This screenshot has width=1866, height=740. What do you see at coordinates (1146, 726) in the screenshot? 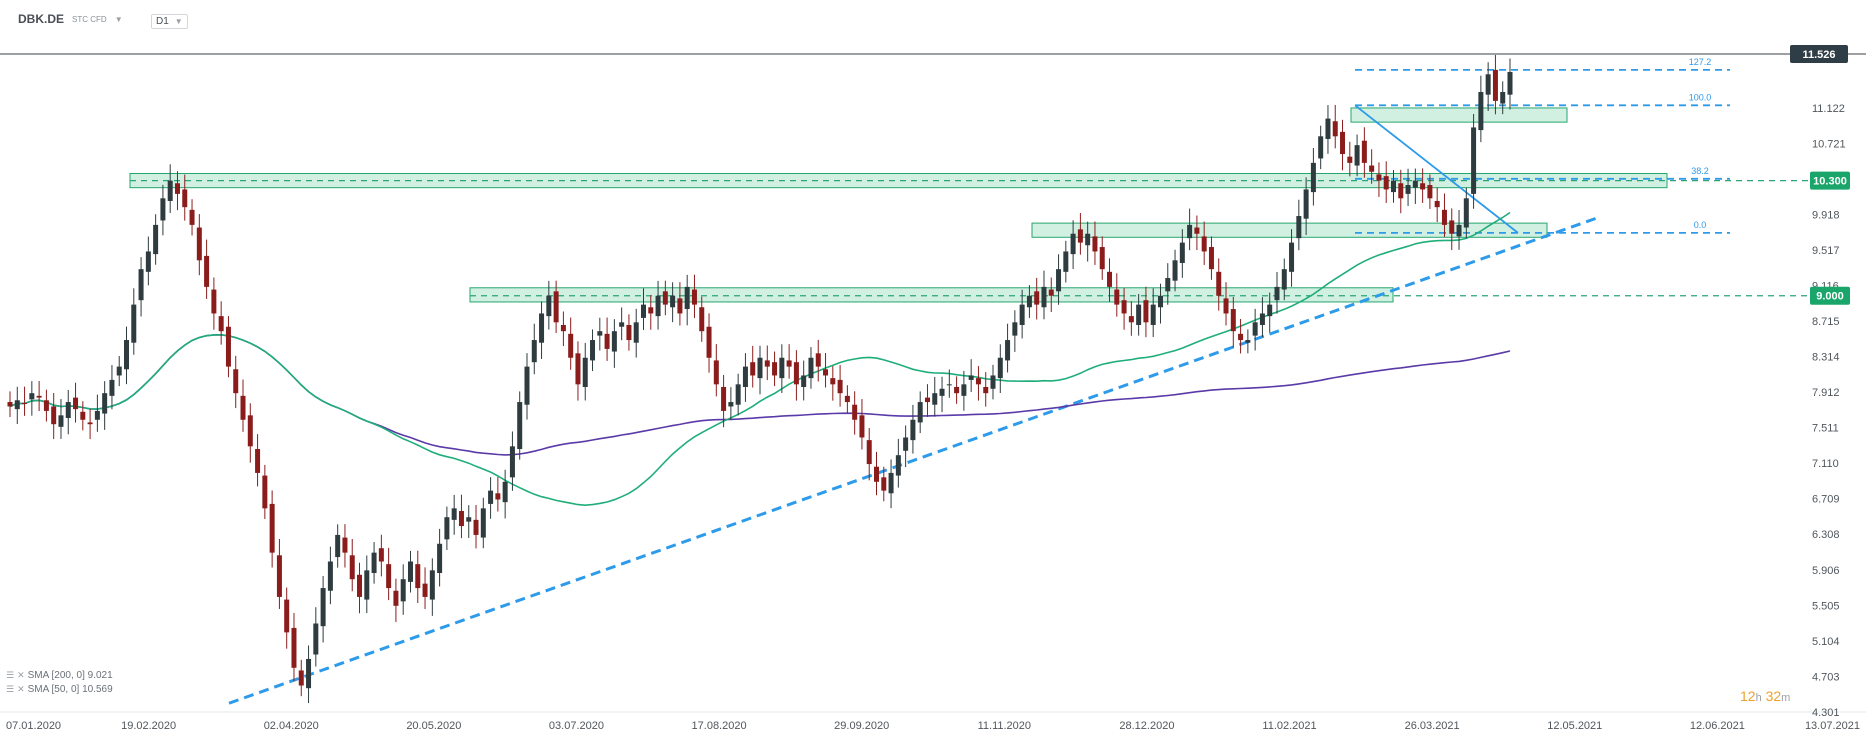
I see `x-tick-label: 28.12.2020` at bounding box center [1146, 726].